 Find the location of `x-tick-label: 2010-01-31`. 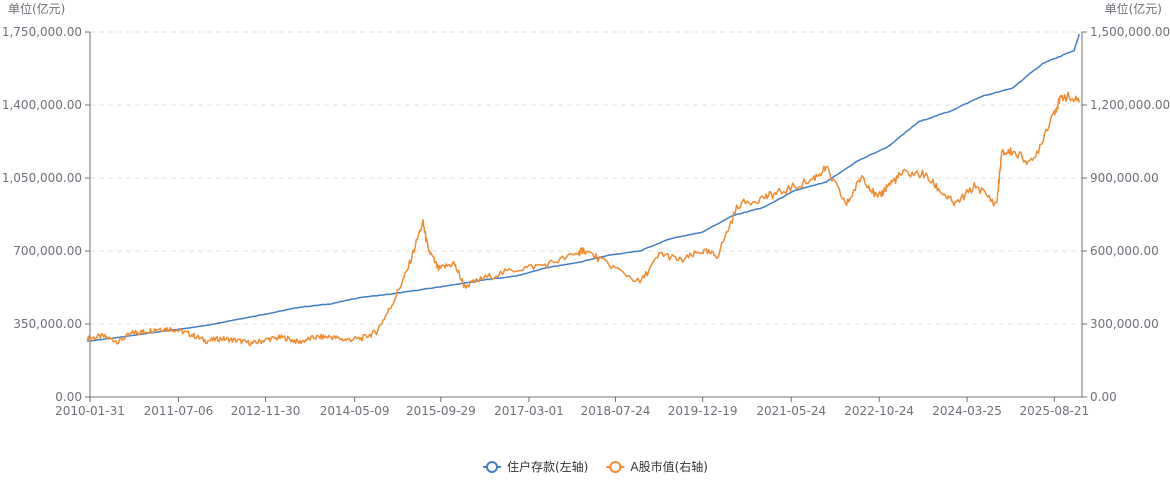

x-tick-label: 2010-01-31 is located at coordinates (90, 411).